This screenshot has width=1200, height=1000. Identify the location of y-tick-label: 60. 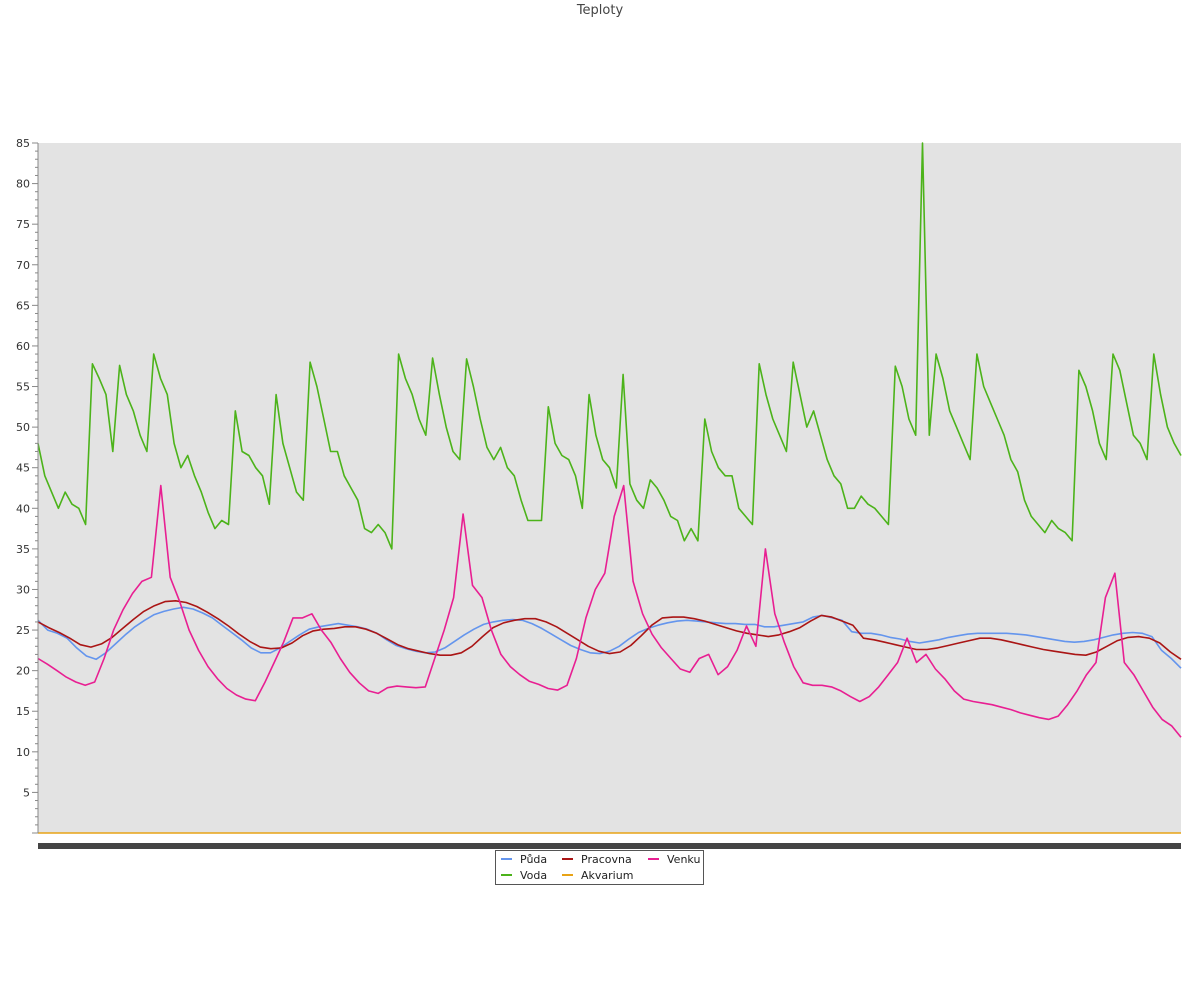
(23, 346).